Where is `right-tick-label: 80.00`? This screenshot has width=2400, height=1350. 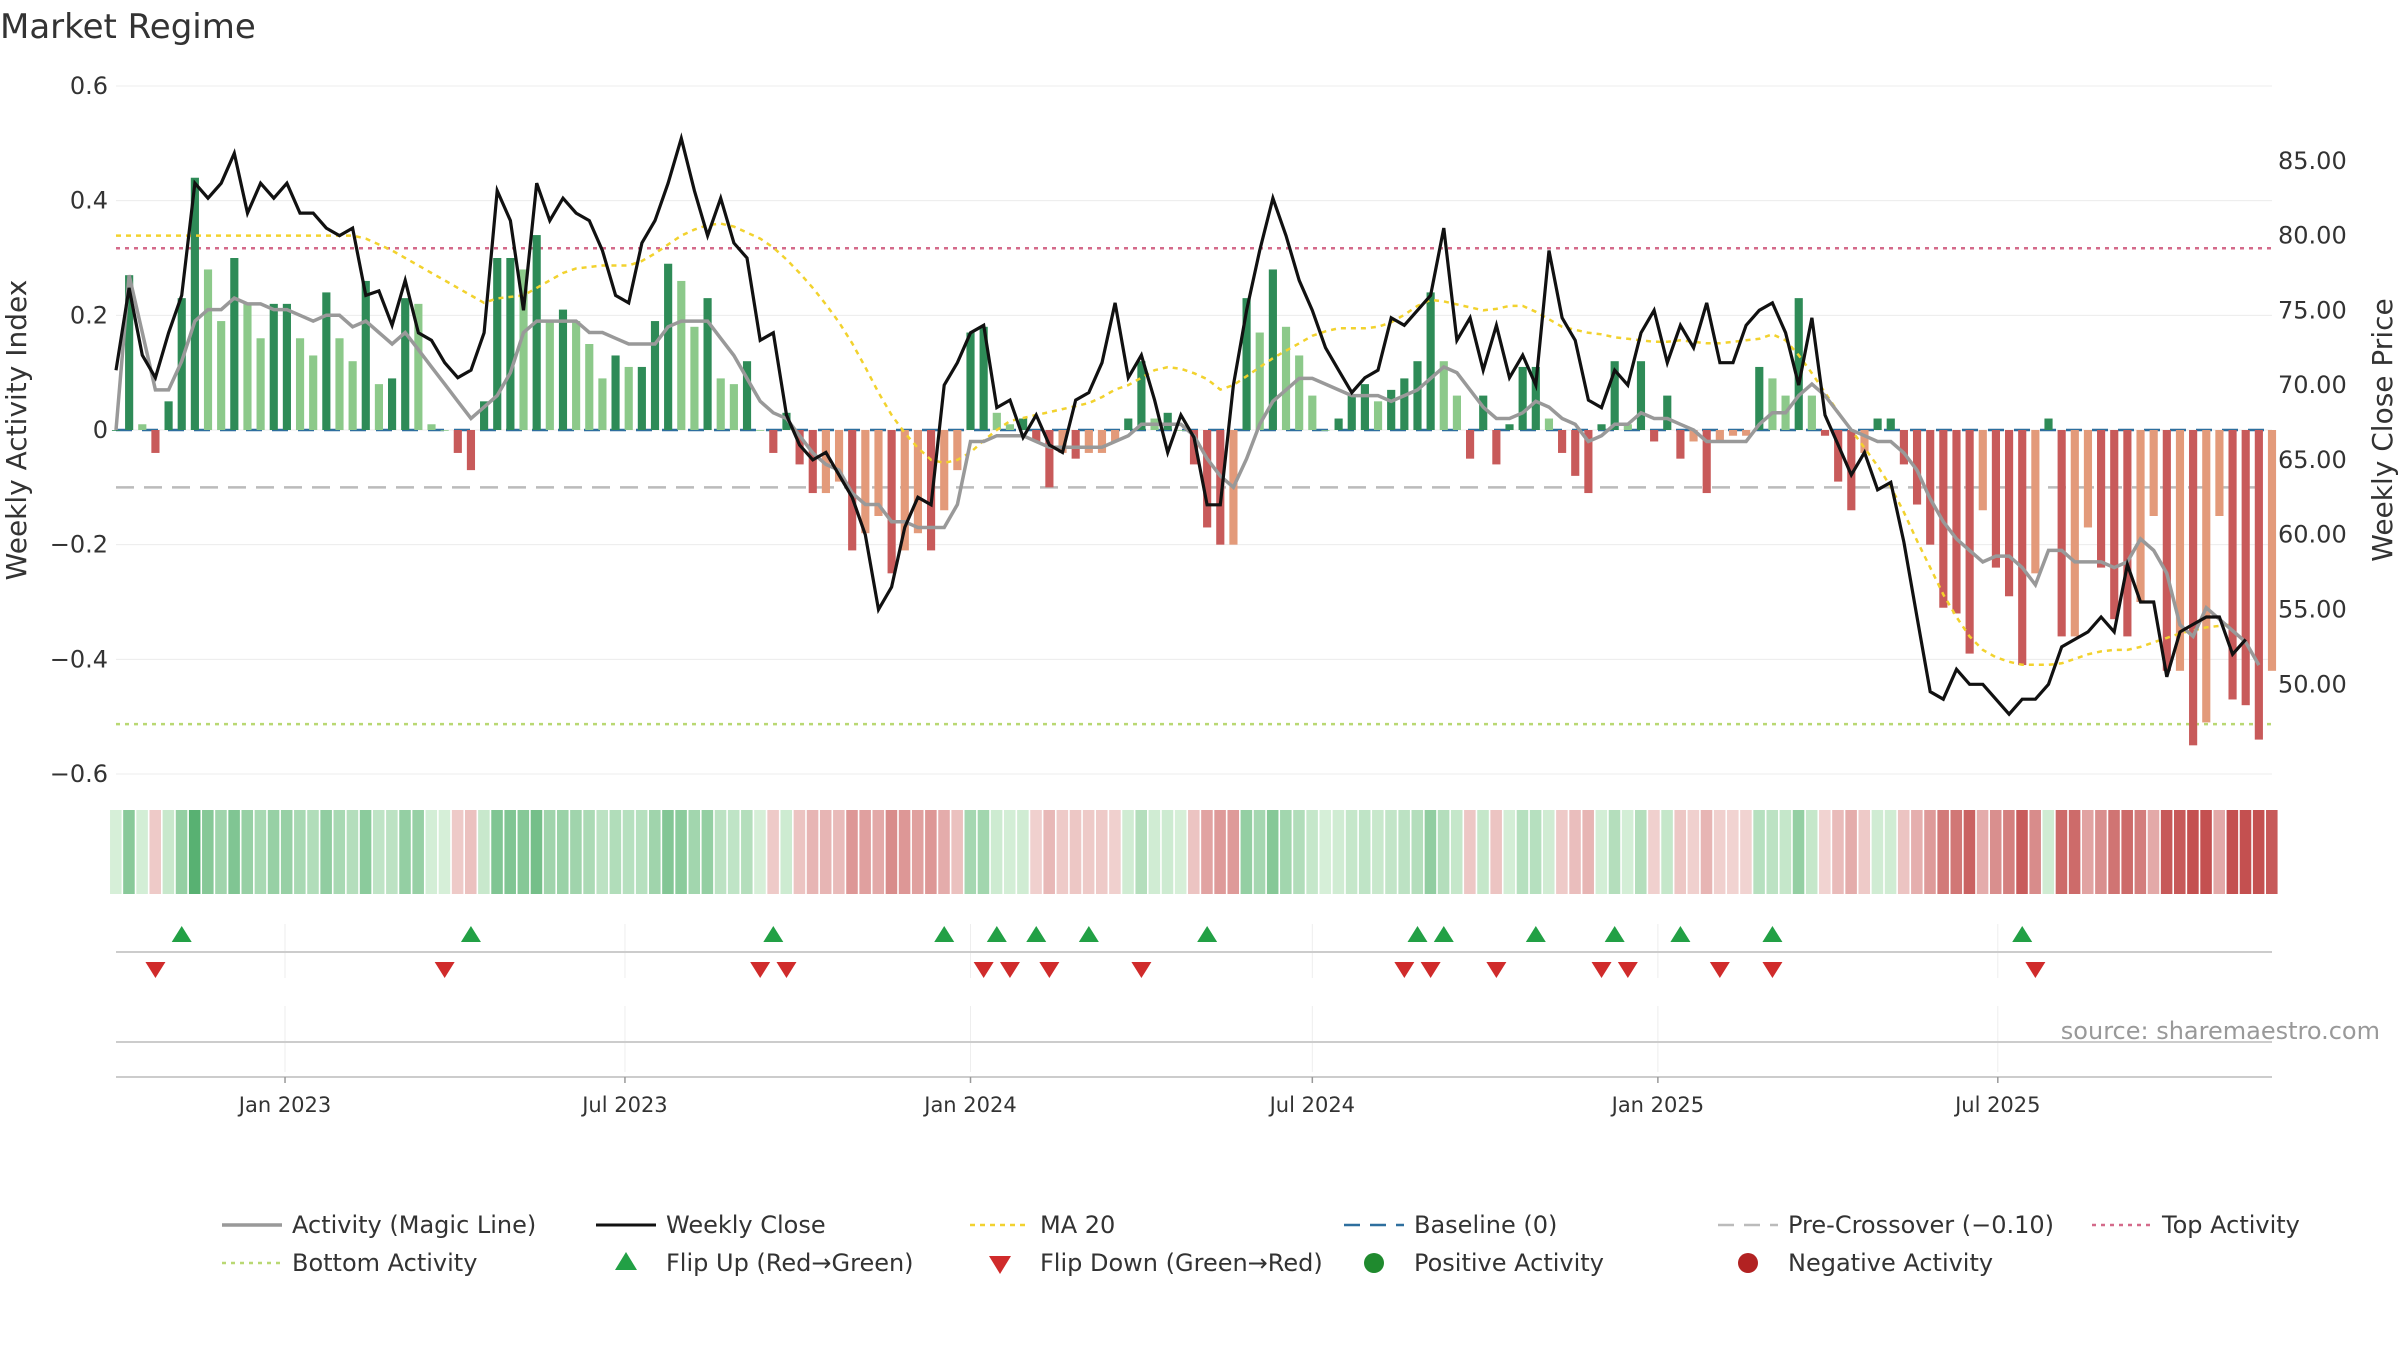
right-tick-label: 80.00 is located at coordinates (2312, 236).